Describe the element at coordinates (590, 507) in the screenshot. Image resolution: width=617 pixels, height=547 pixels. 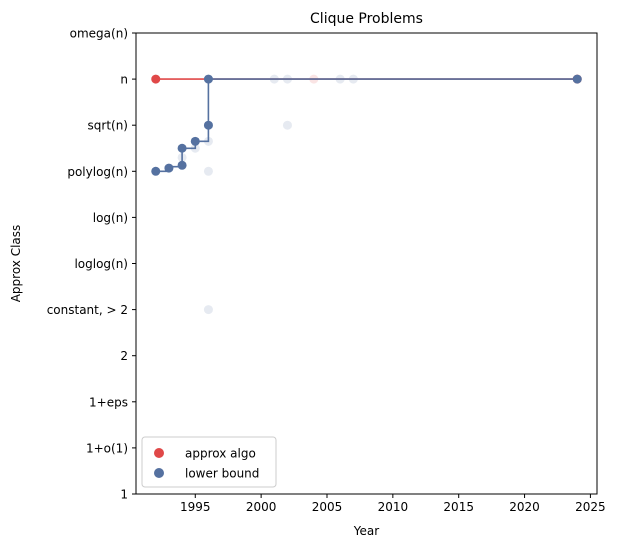
I see `x-tick-label-2025: 2025` at that location.